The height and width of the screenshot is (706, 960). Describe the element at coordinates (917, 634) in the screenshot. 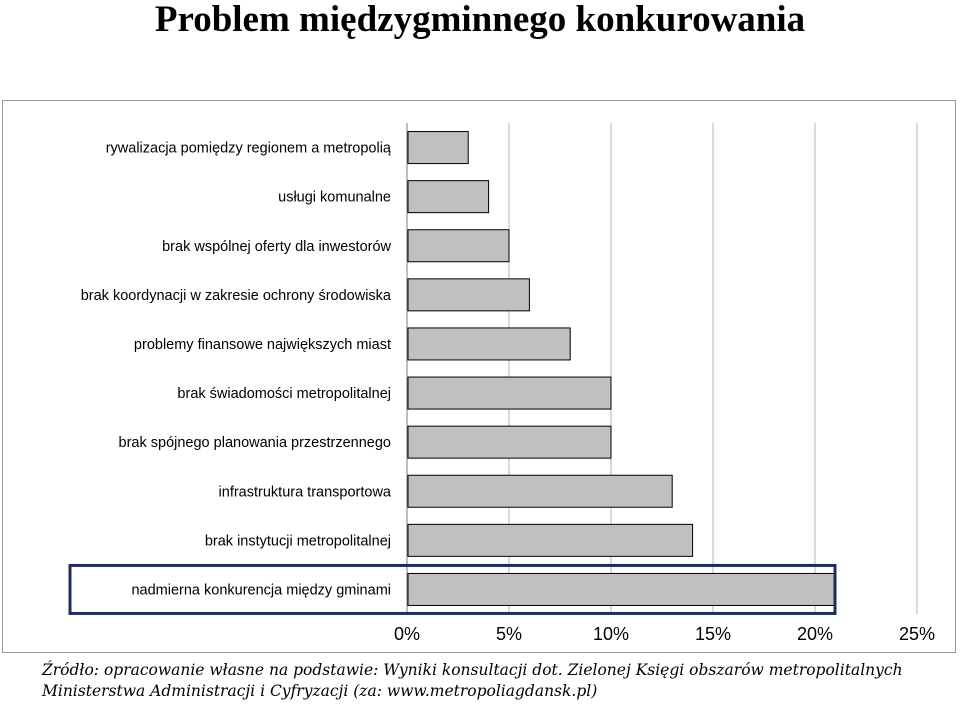

I see `x-tick-label: 25%` at that location.